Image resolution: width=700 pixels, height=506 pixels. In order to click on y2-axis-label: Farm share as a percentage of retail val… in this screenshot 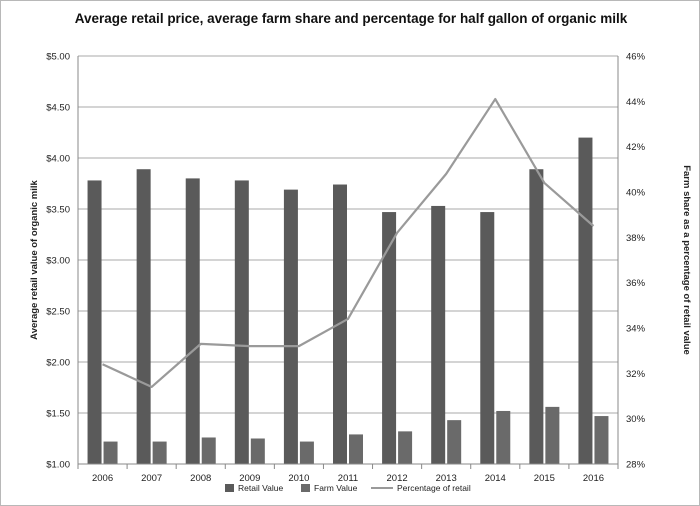, I will do `click(686, 260)`.